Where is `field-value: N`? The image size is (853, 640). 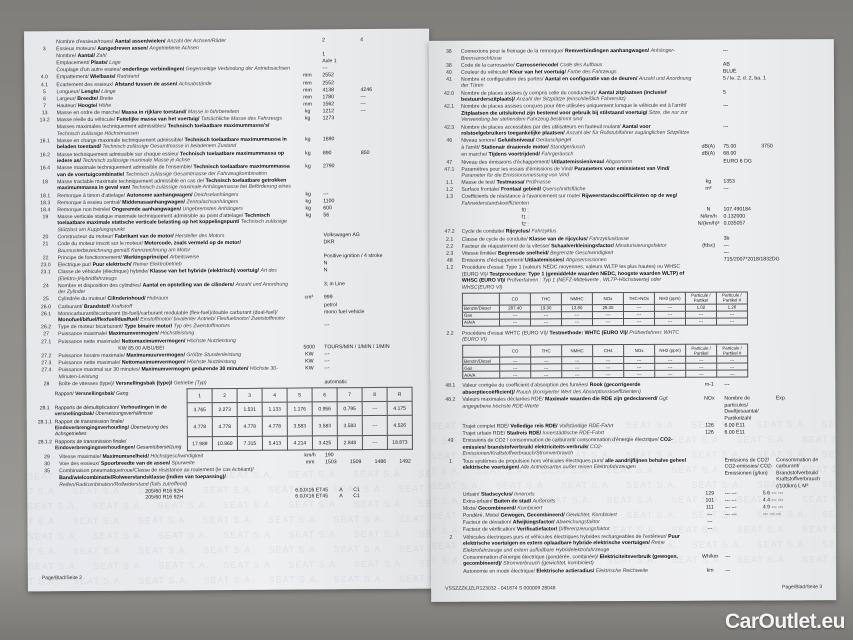
field-value: N is located at coordinates (325, 270).